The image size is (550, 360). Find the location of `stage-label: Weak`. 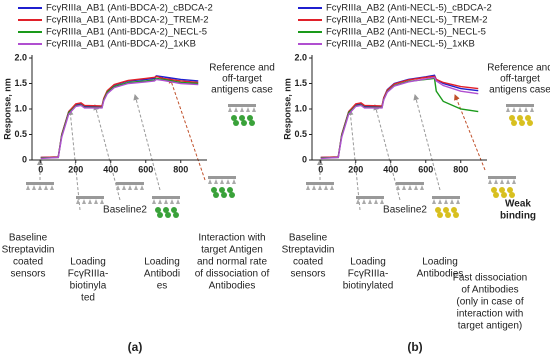

stage-label: Weak is located at coordinates (518, 204).